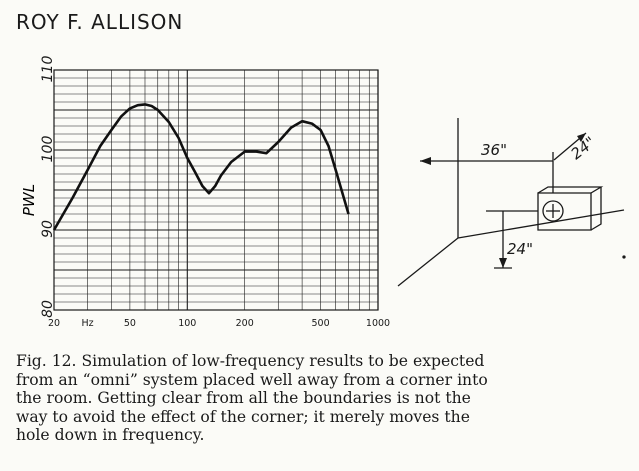  What do you see at coordinates (54, 323) in the screenshot?
I see `x-tick-label: 20` at bounding box center [54, 323].